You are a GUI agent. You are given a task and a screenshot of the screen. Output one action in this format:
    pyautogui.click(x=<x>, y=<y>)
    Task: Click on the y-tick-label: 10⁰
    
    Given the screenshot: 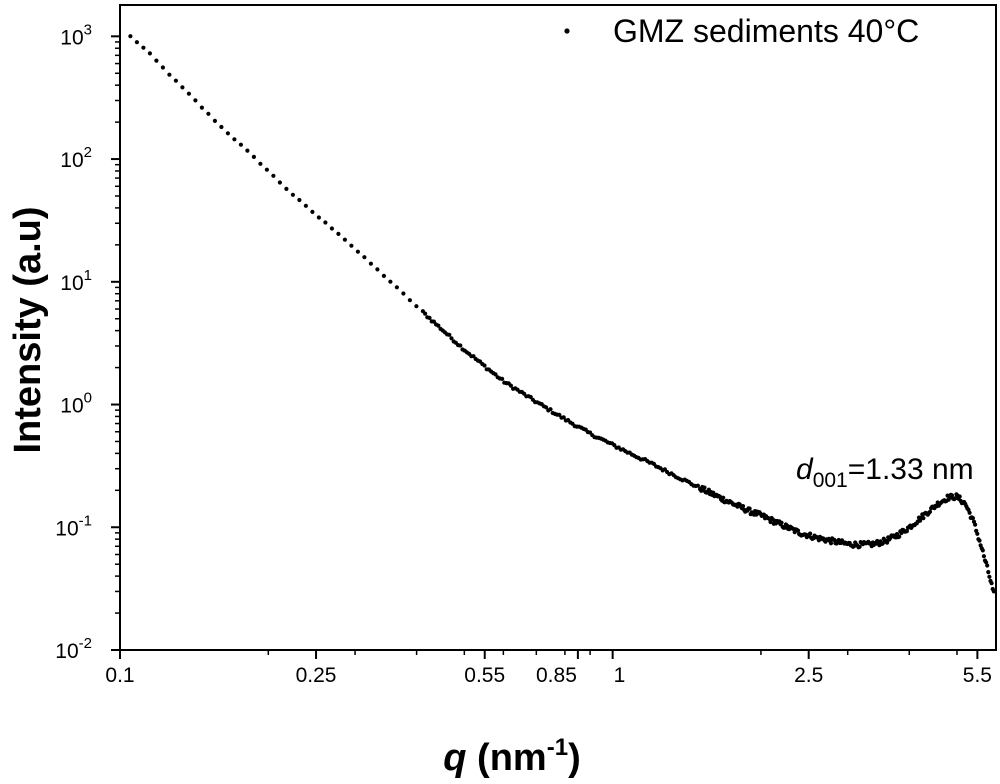 What is the action you would take?
    pyautogui.click(x=76, y=404)
    